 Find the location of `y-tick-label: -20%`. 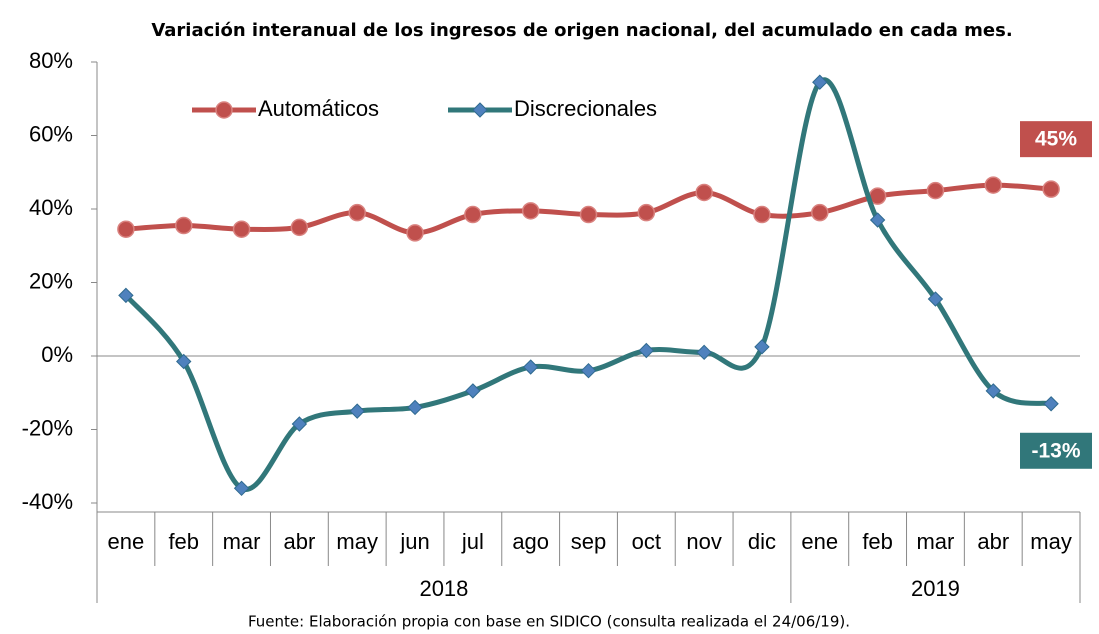

y-tick-label: -20% is located at coordinates (47, 427).